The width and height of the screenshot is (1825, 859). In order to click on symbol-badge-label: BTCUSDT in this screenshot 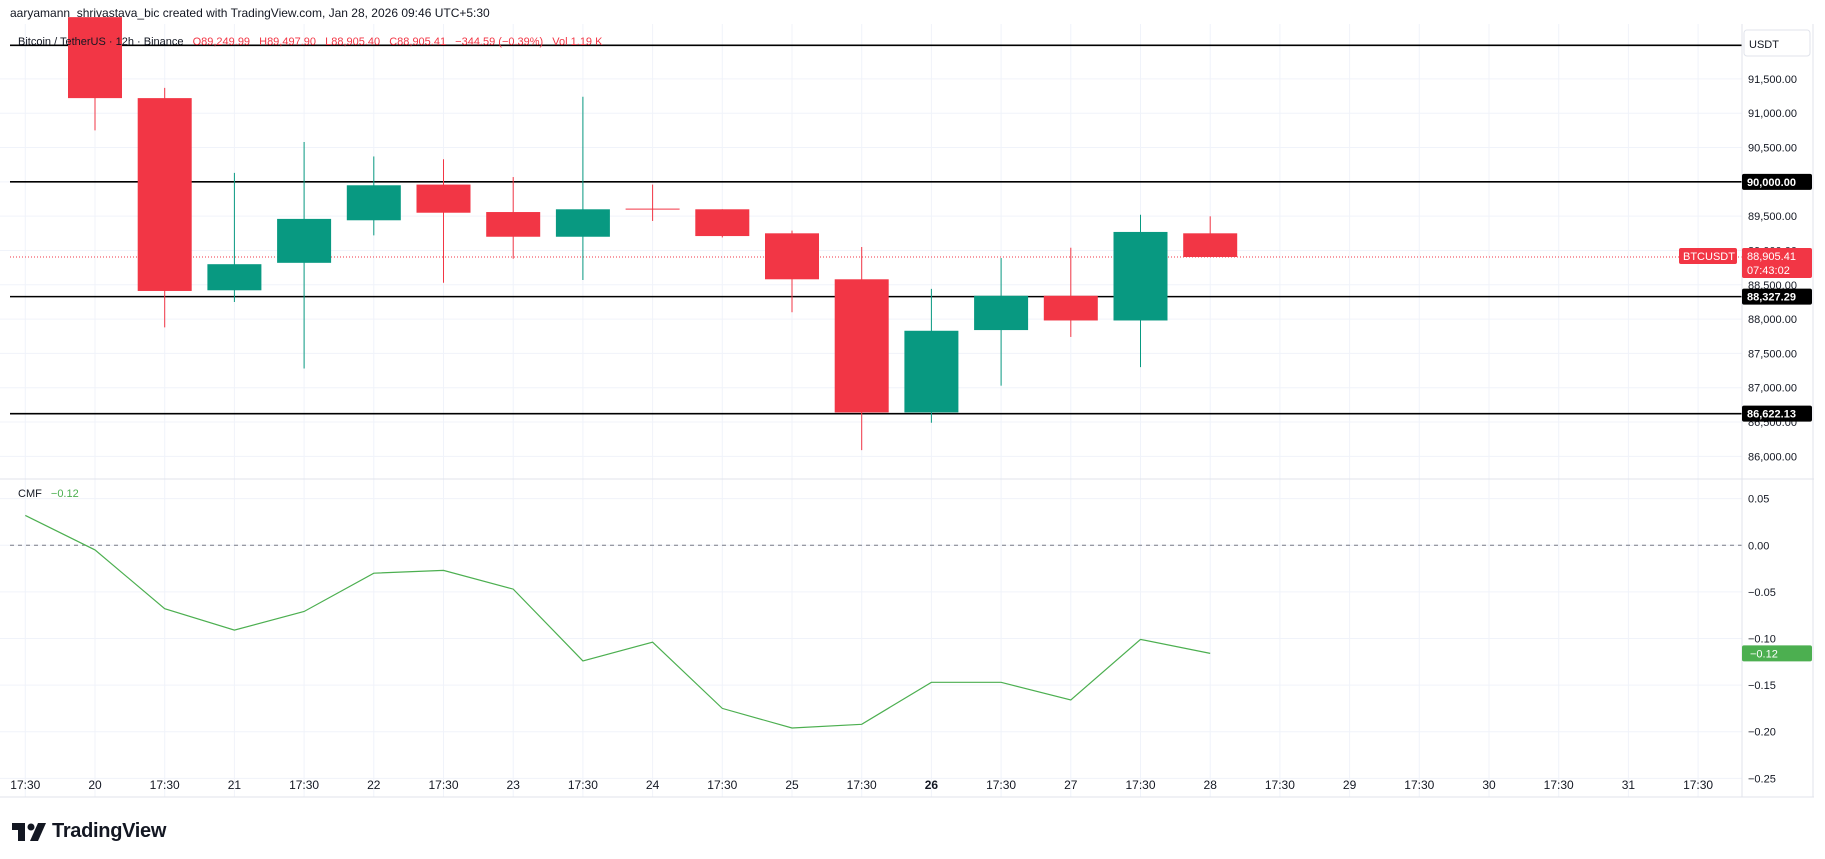, I will do `click(1709, 257)`.